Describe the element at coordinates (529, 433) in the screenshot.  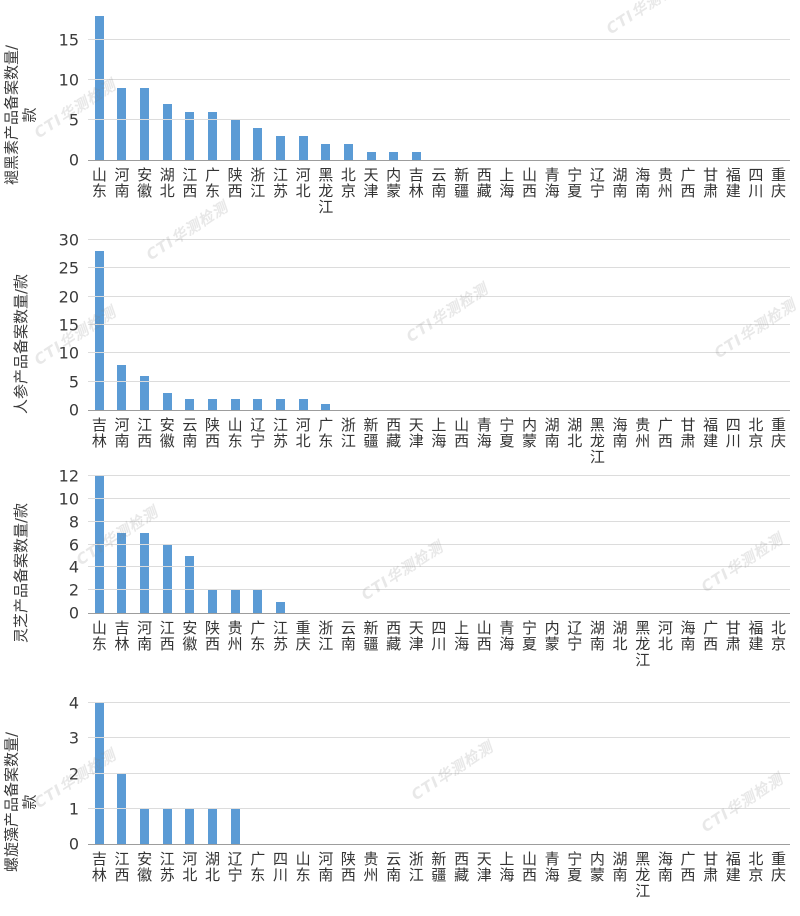
I see `x-tick-label: 内蒙` at that location.